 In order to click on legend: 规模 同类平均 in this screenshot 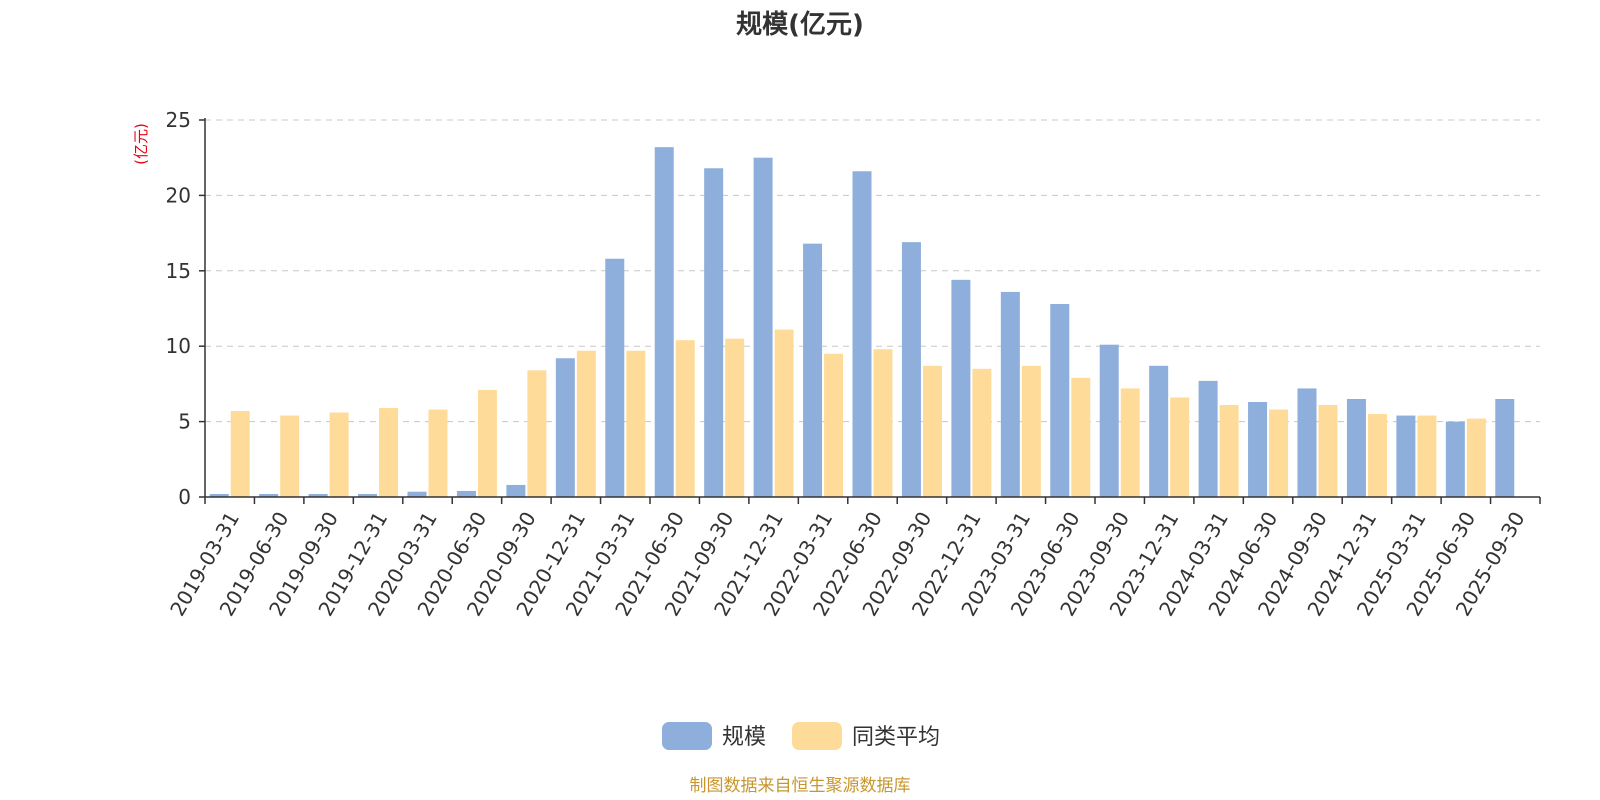, I will do `click(801, 736)`.